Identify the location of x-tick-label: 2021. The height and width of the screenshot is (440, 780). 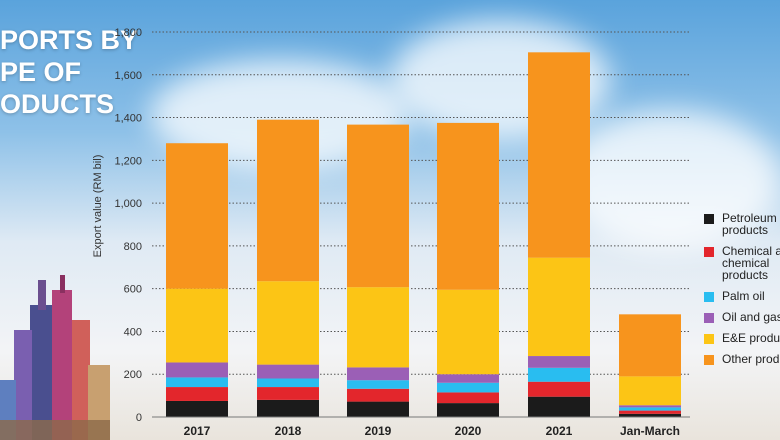
(559, 431).